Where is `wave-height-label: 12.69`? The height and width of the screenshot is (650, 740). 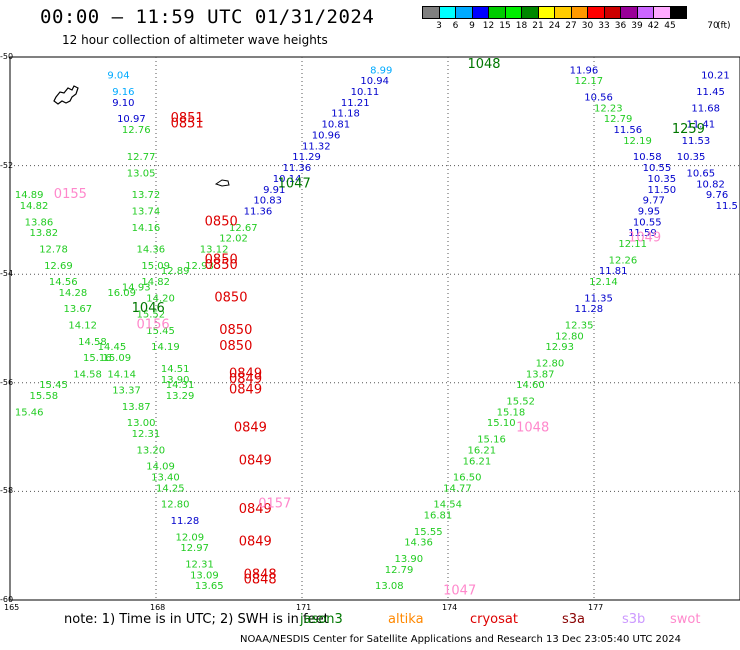
wave-height-label: 12.69 is located at coordinates (58, 266).